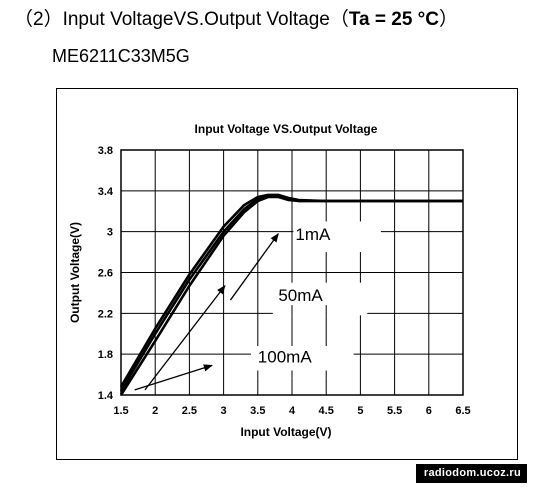 This screenshot has height=487, width=533. What do you see at coordinates (449, 19) in the screenshot?
I see `heading-suffix: ）` at bounding box center [449, 19].